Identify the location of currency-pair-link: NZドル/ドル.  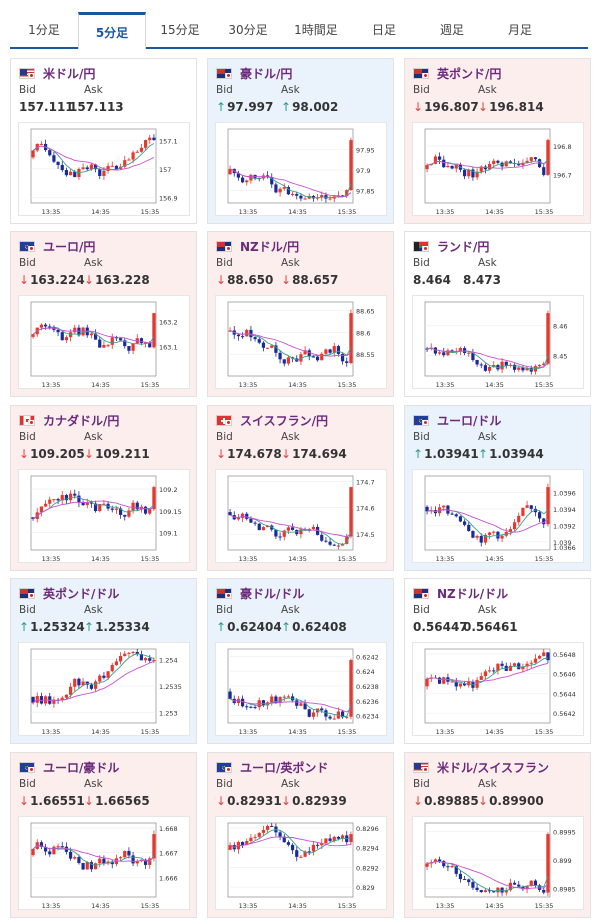
(460, 593).